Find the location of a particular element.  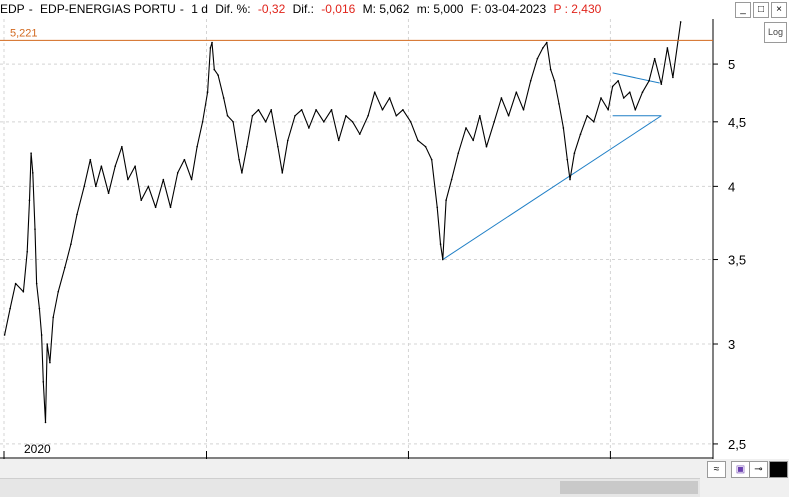

y-tick-label: 4,5 is located at coordinates (737, 122).